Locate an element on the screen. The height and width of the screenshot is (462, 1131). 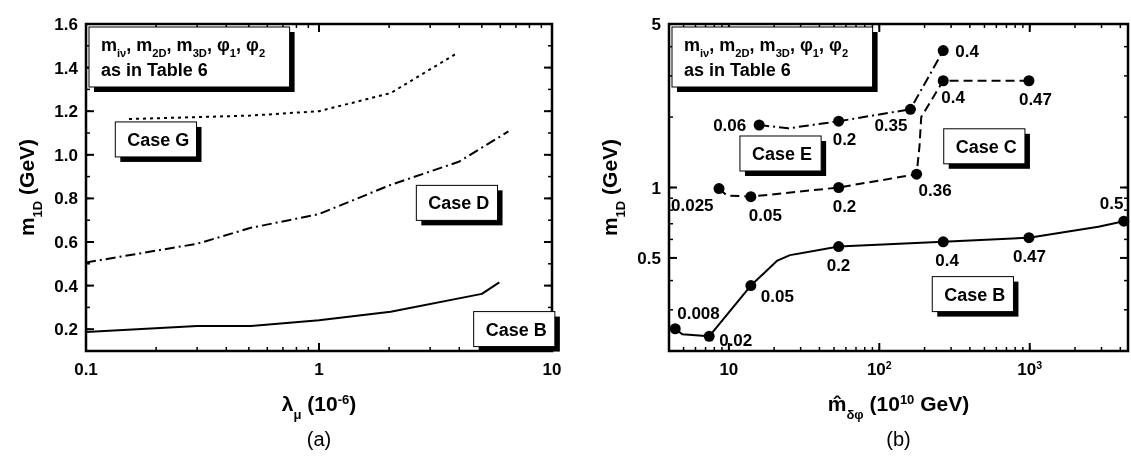
y-tick-label: 0.6 is located at coordinates (66, 242).